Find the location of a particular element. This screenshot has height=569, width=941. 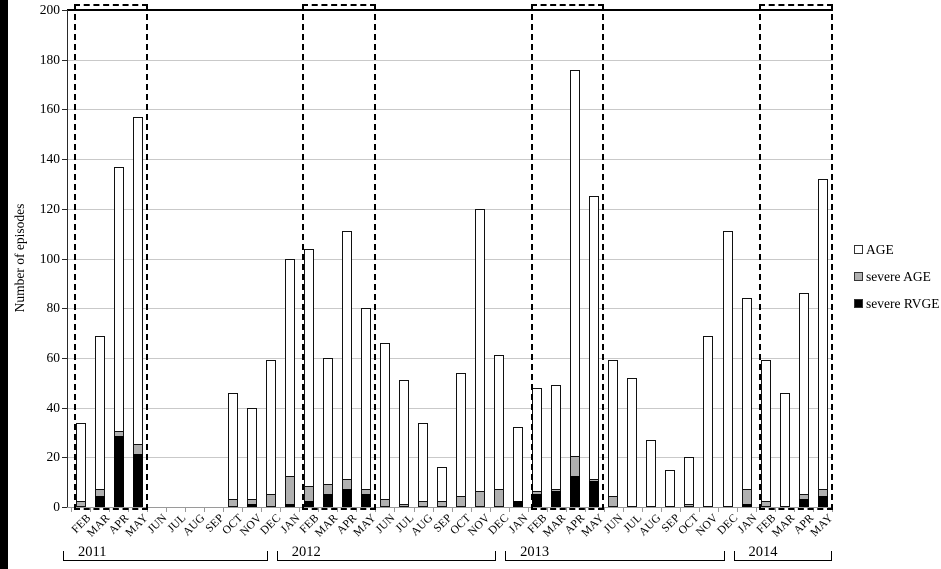

legend: AGE severe AGE severe RVGE is located at coordinates (897, 281).